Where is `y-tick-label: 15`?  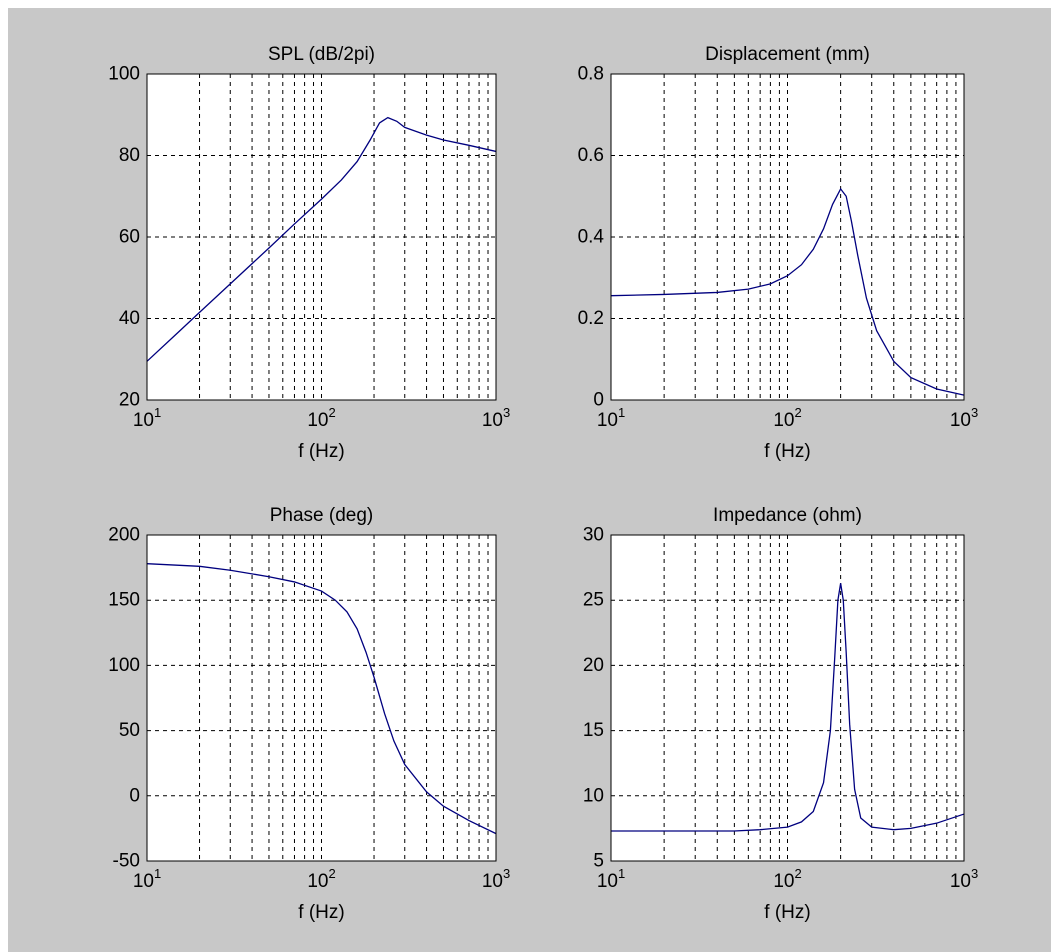 y-tick-label: 15 is located at coordinates (593, 730).